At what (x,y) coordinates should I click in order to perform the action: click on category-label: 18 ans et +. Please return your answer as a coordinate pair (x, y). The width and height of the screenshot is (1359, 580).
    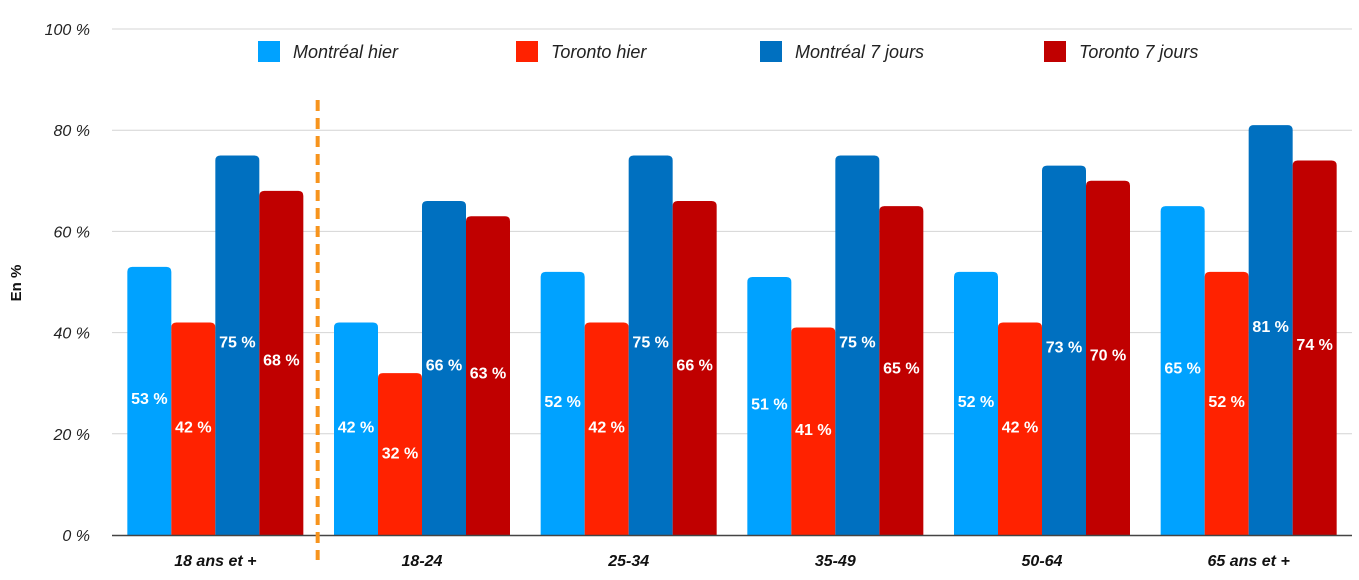
    Looking at the image, I should click on (215, 561).